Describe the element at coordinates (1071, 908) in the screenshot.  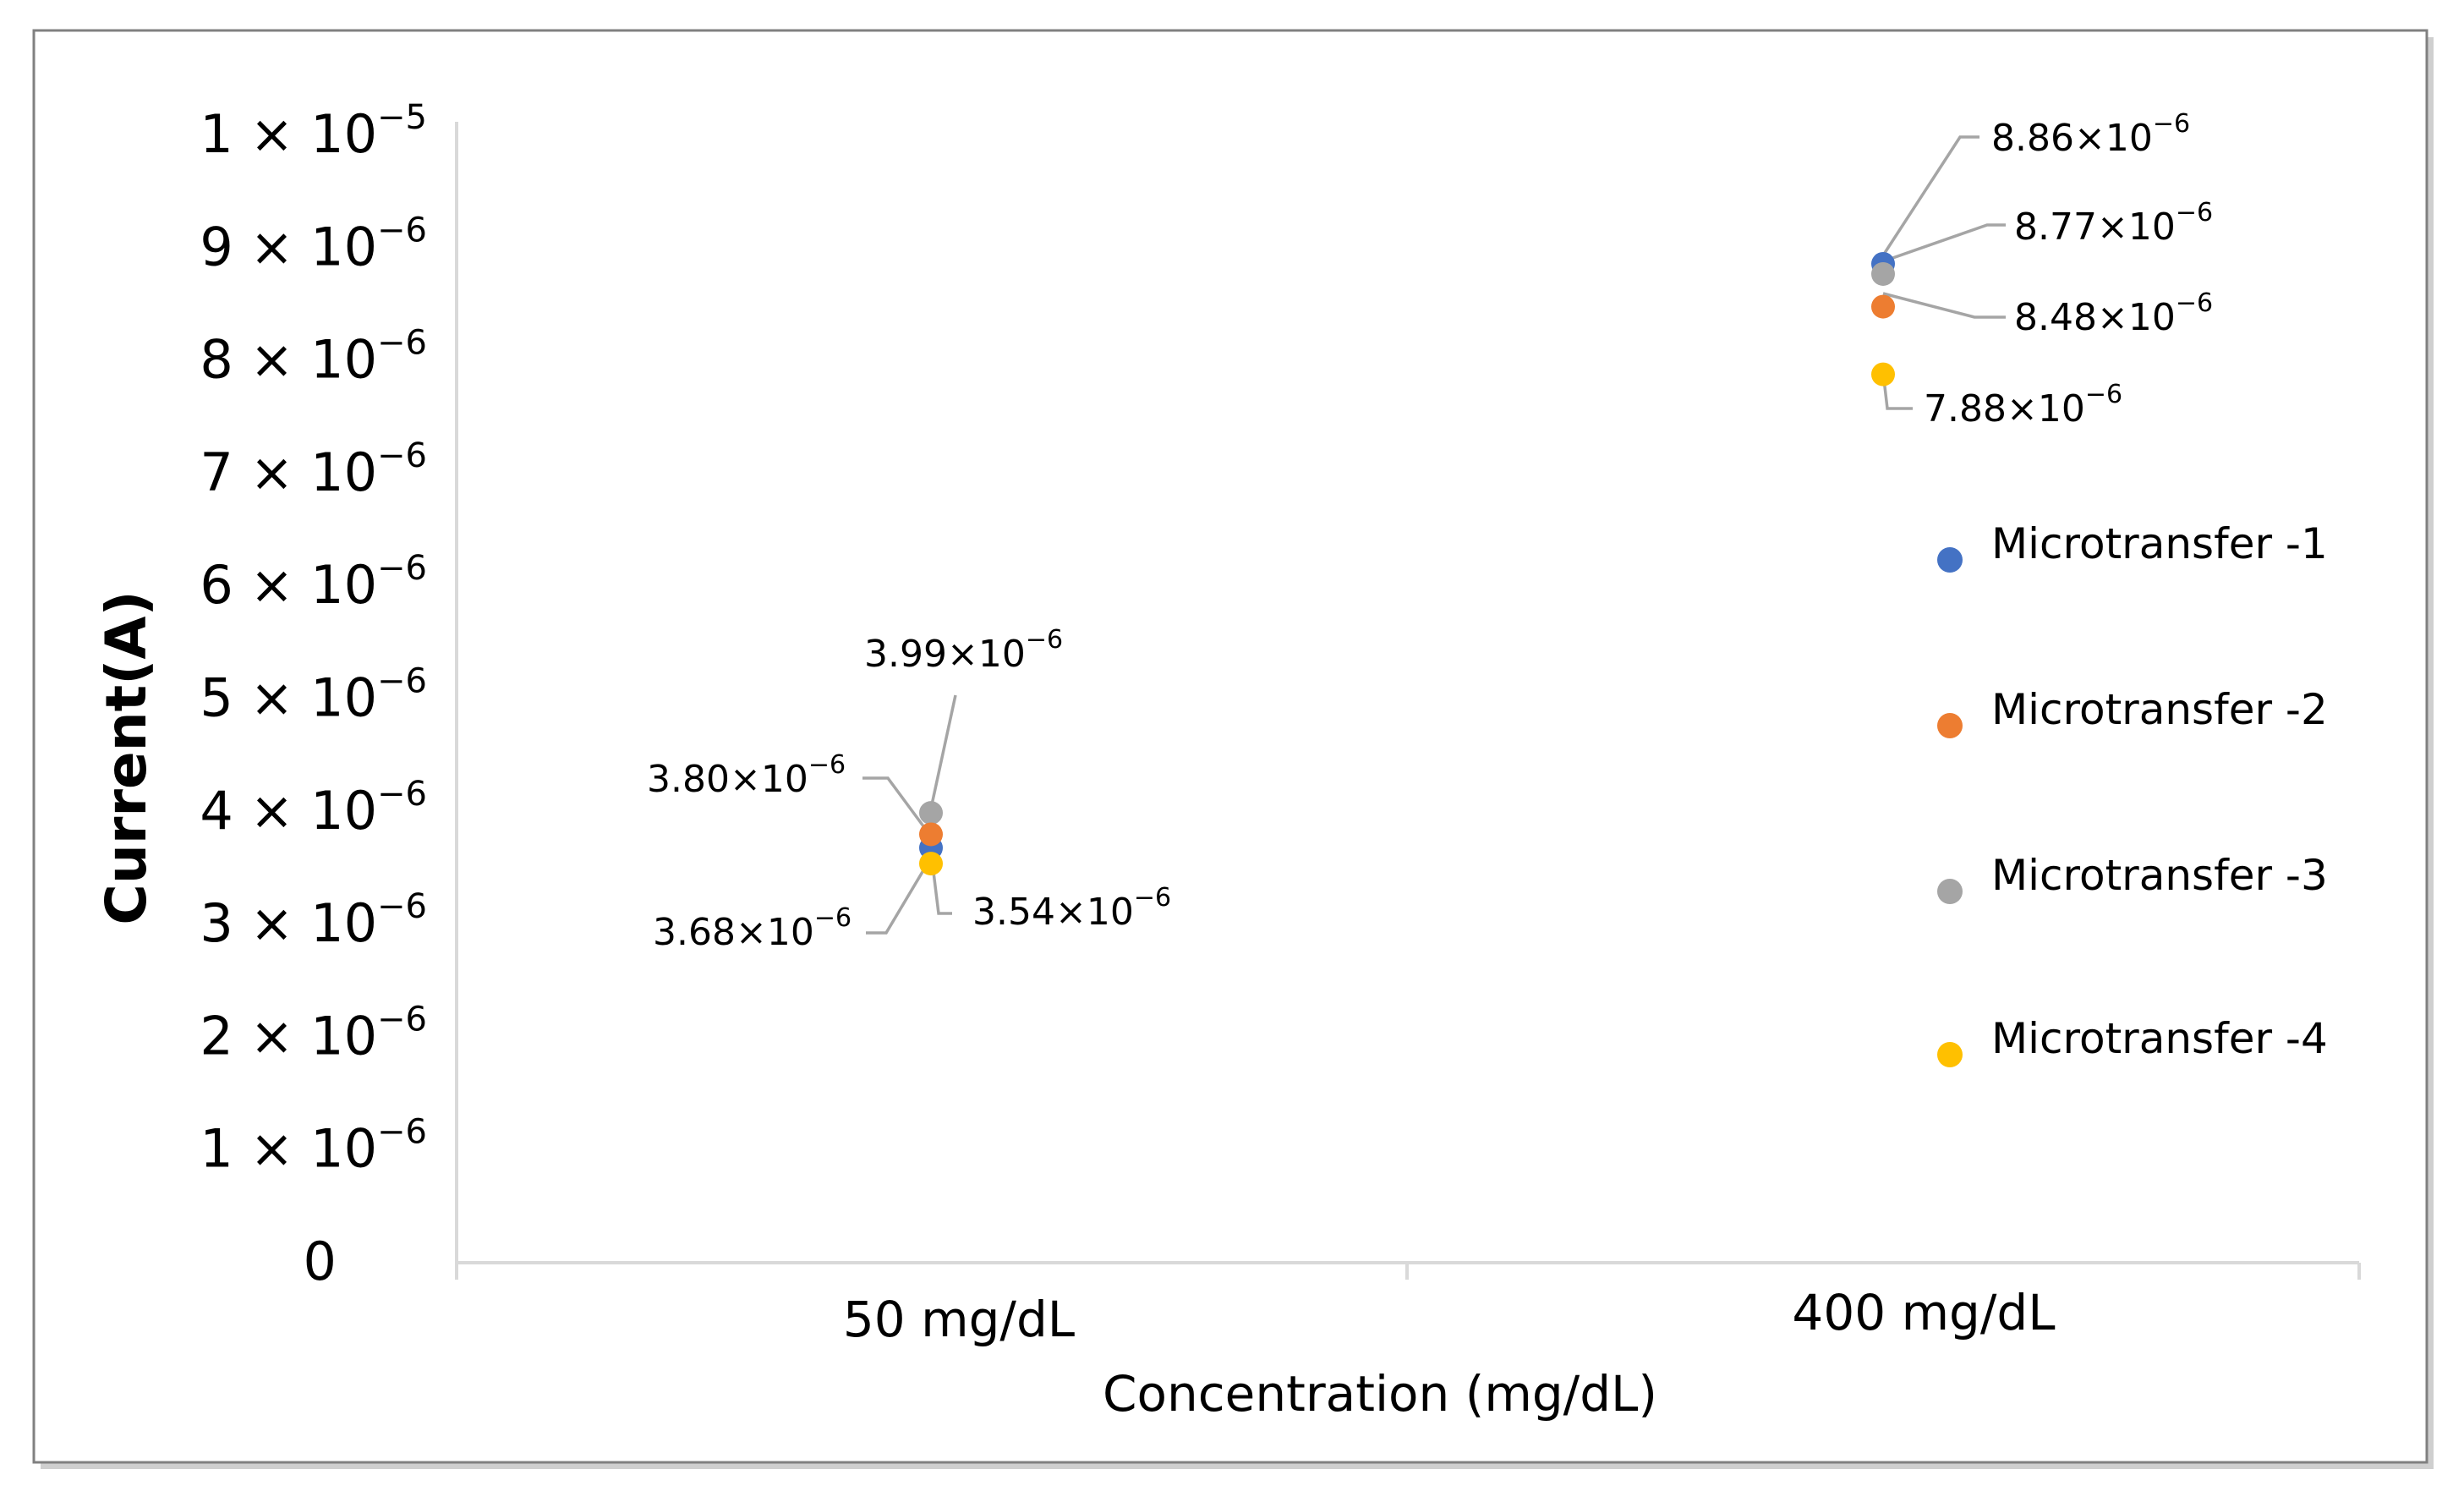
I see `data-label: 3.54×10⁻⁶` at that location.